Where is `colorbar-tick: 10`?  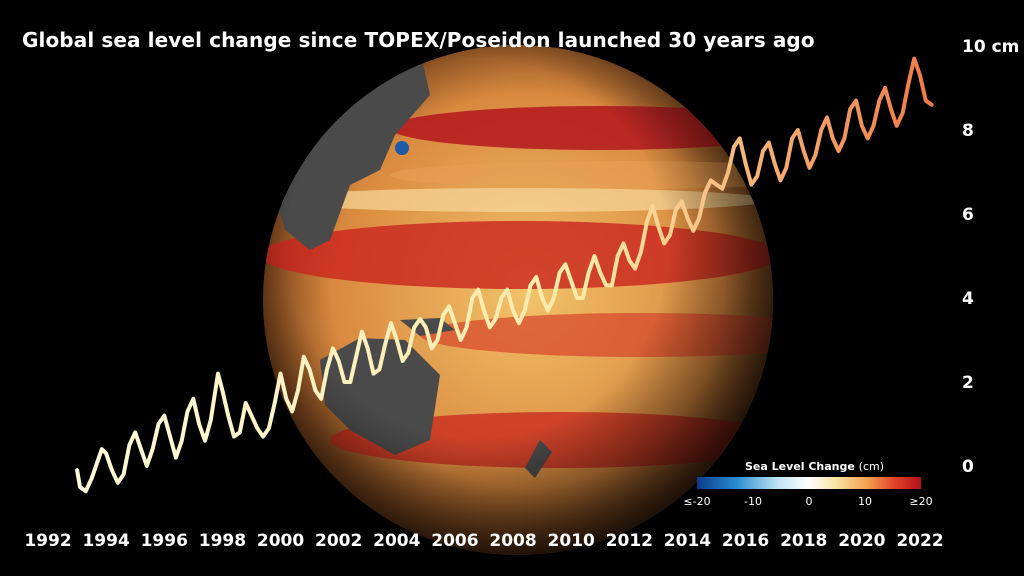 colorbar-tick: 10 is located at coordinates (865, 501).